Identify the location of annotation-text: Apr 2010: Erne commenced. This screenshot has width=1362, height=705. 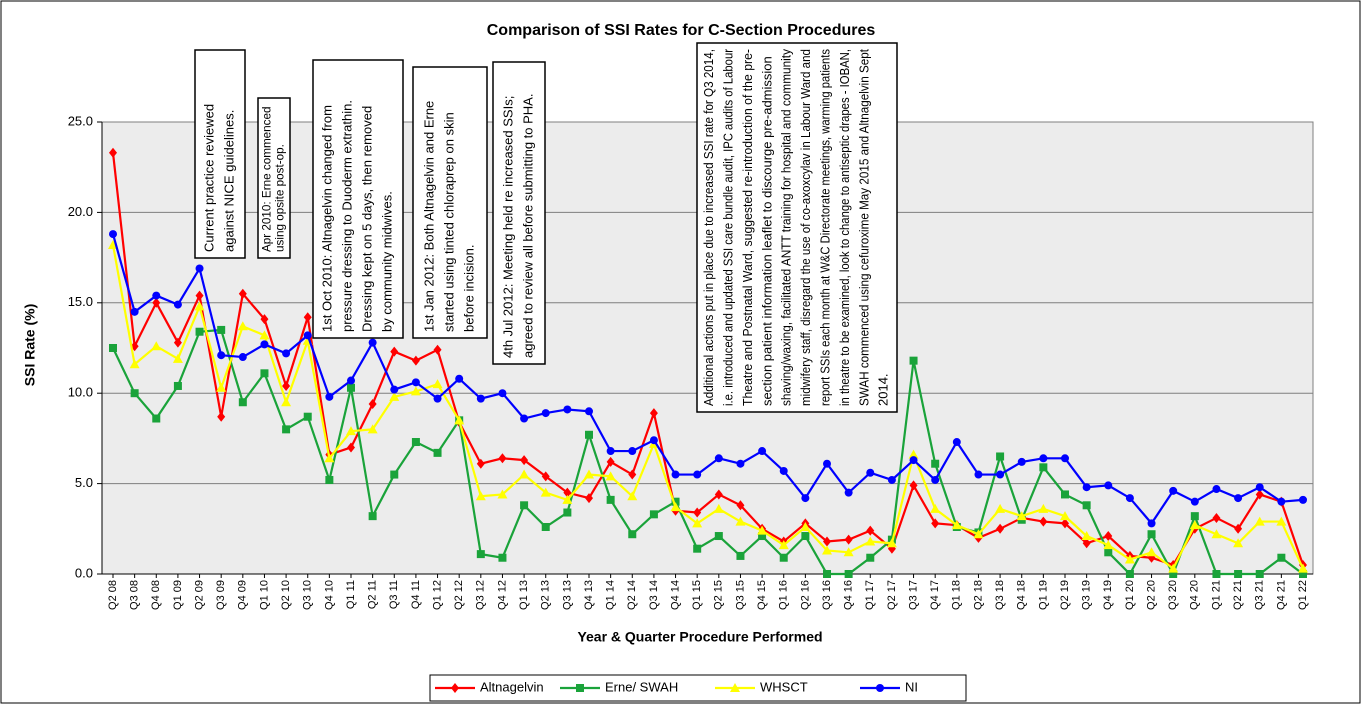
(267, 179).